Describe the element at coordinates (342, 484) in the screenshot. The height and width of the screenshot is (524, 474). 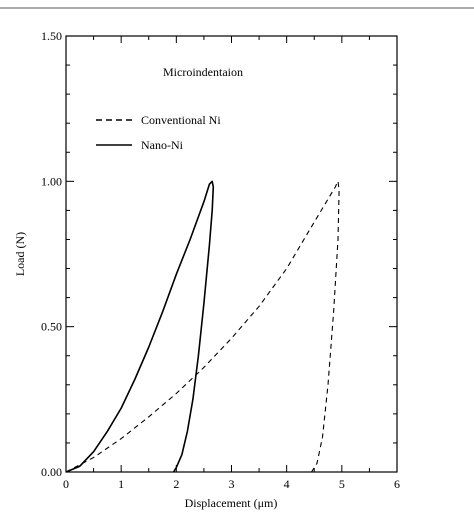
I see `x-tick-label: 5` at that location.